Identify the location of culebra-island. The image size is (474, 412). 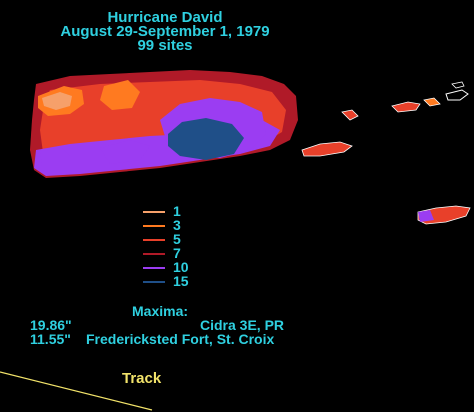
(350, 115).